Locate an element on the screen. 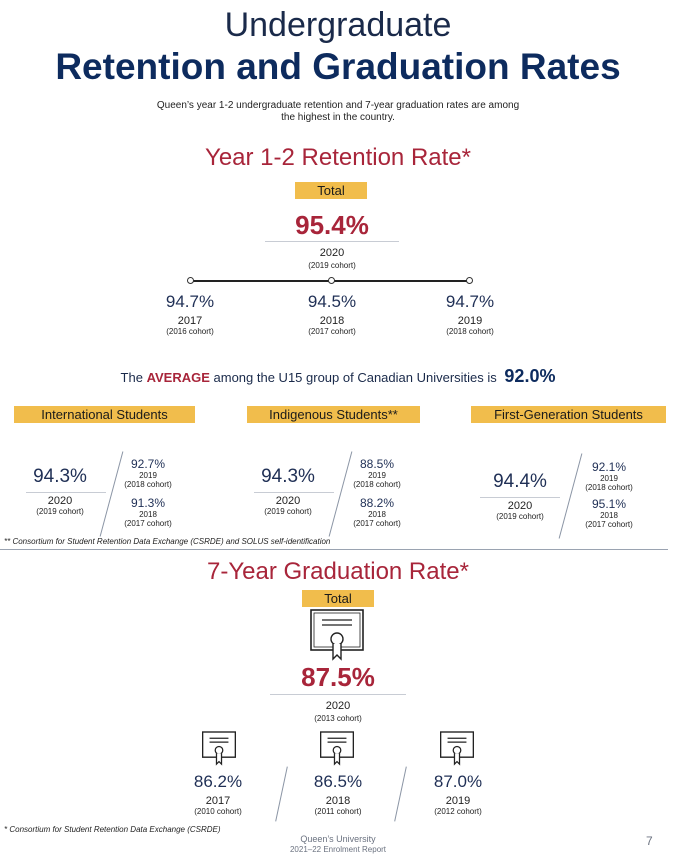  side-value: 91.3% is located at coordinates (148, 503).